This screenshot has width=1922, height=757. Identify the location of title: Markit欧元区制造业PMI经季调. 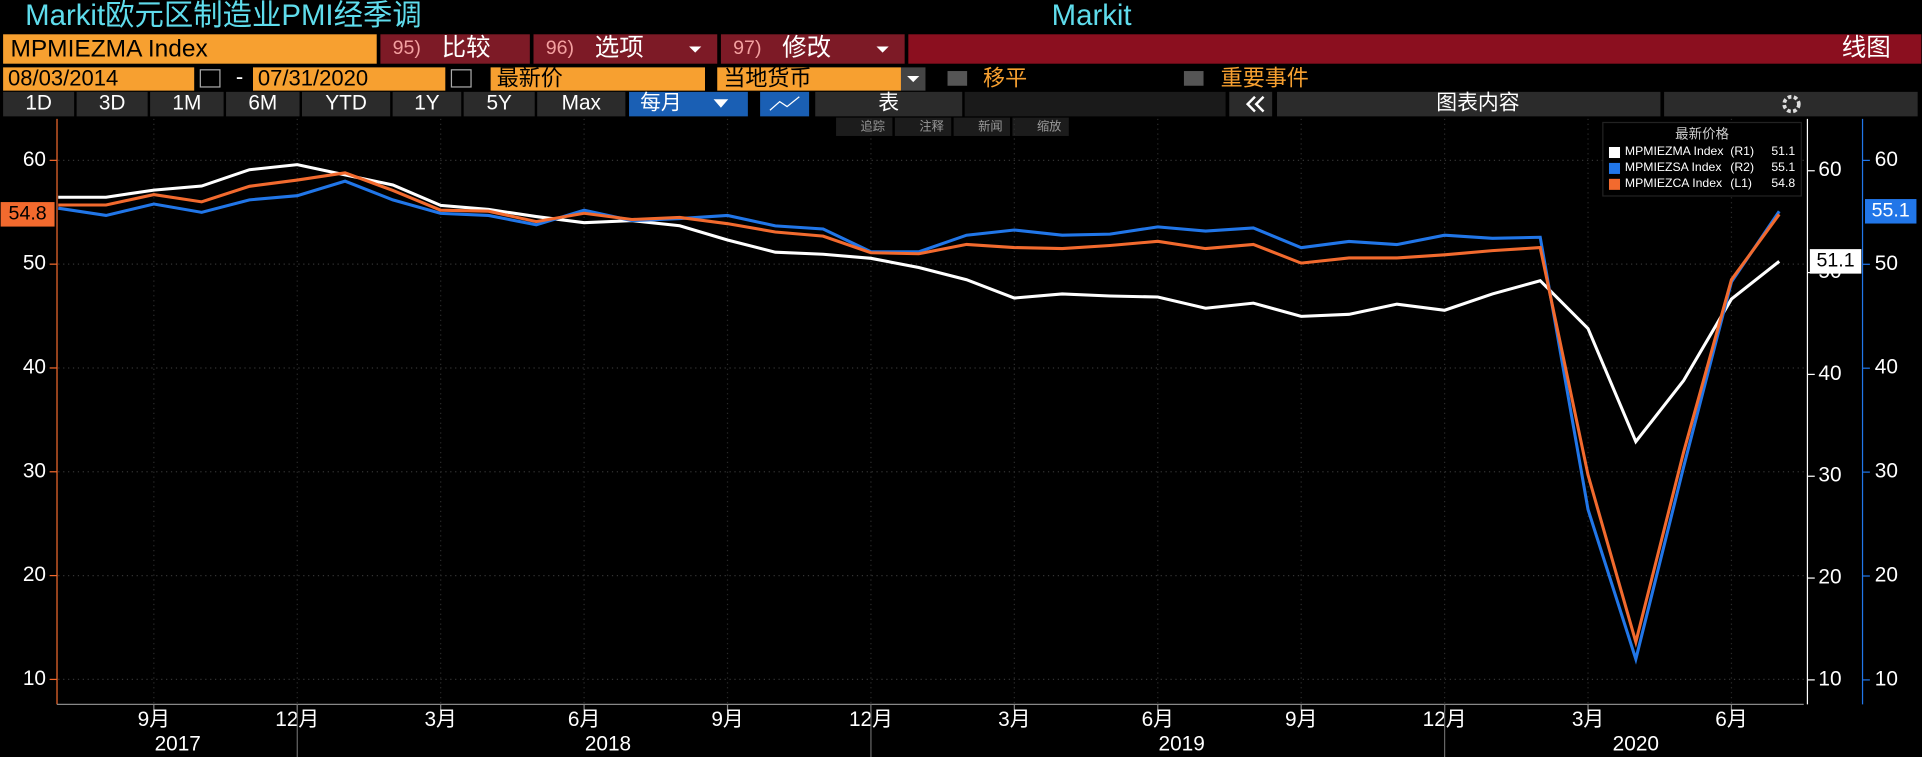
(223, 16).